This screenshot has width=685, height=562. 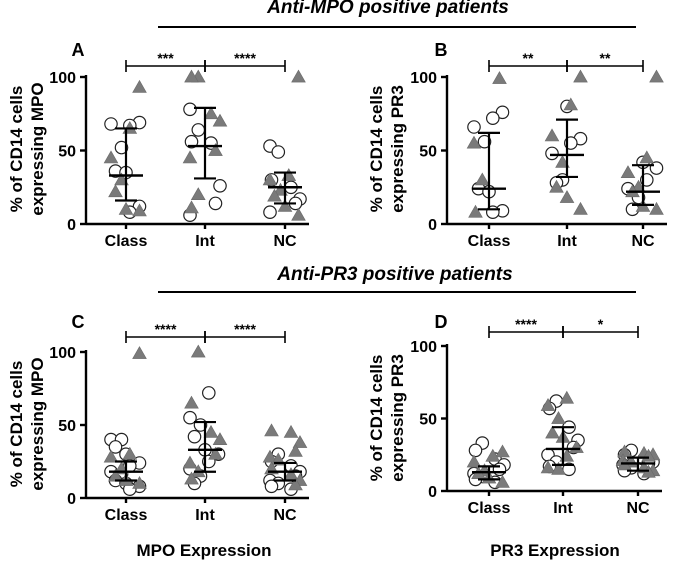 I want to click on panel-letter: A, so click(x=78, y=50).